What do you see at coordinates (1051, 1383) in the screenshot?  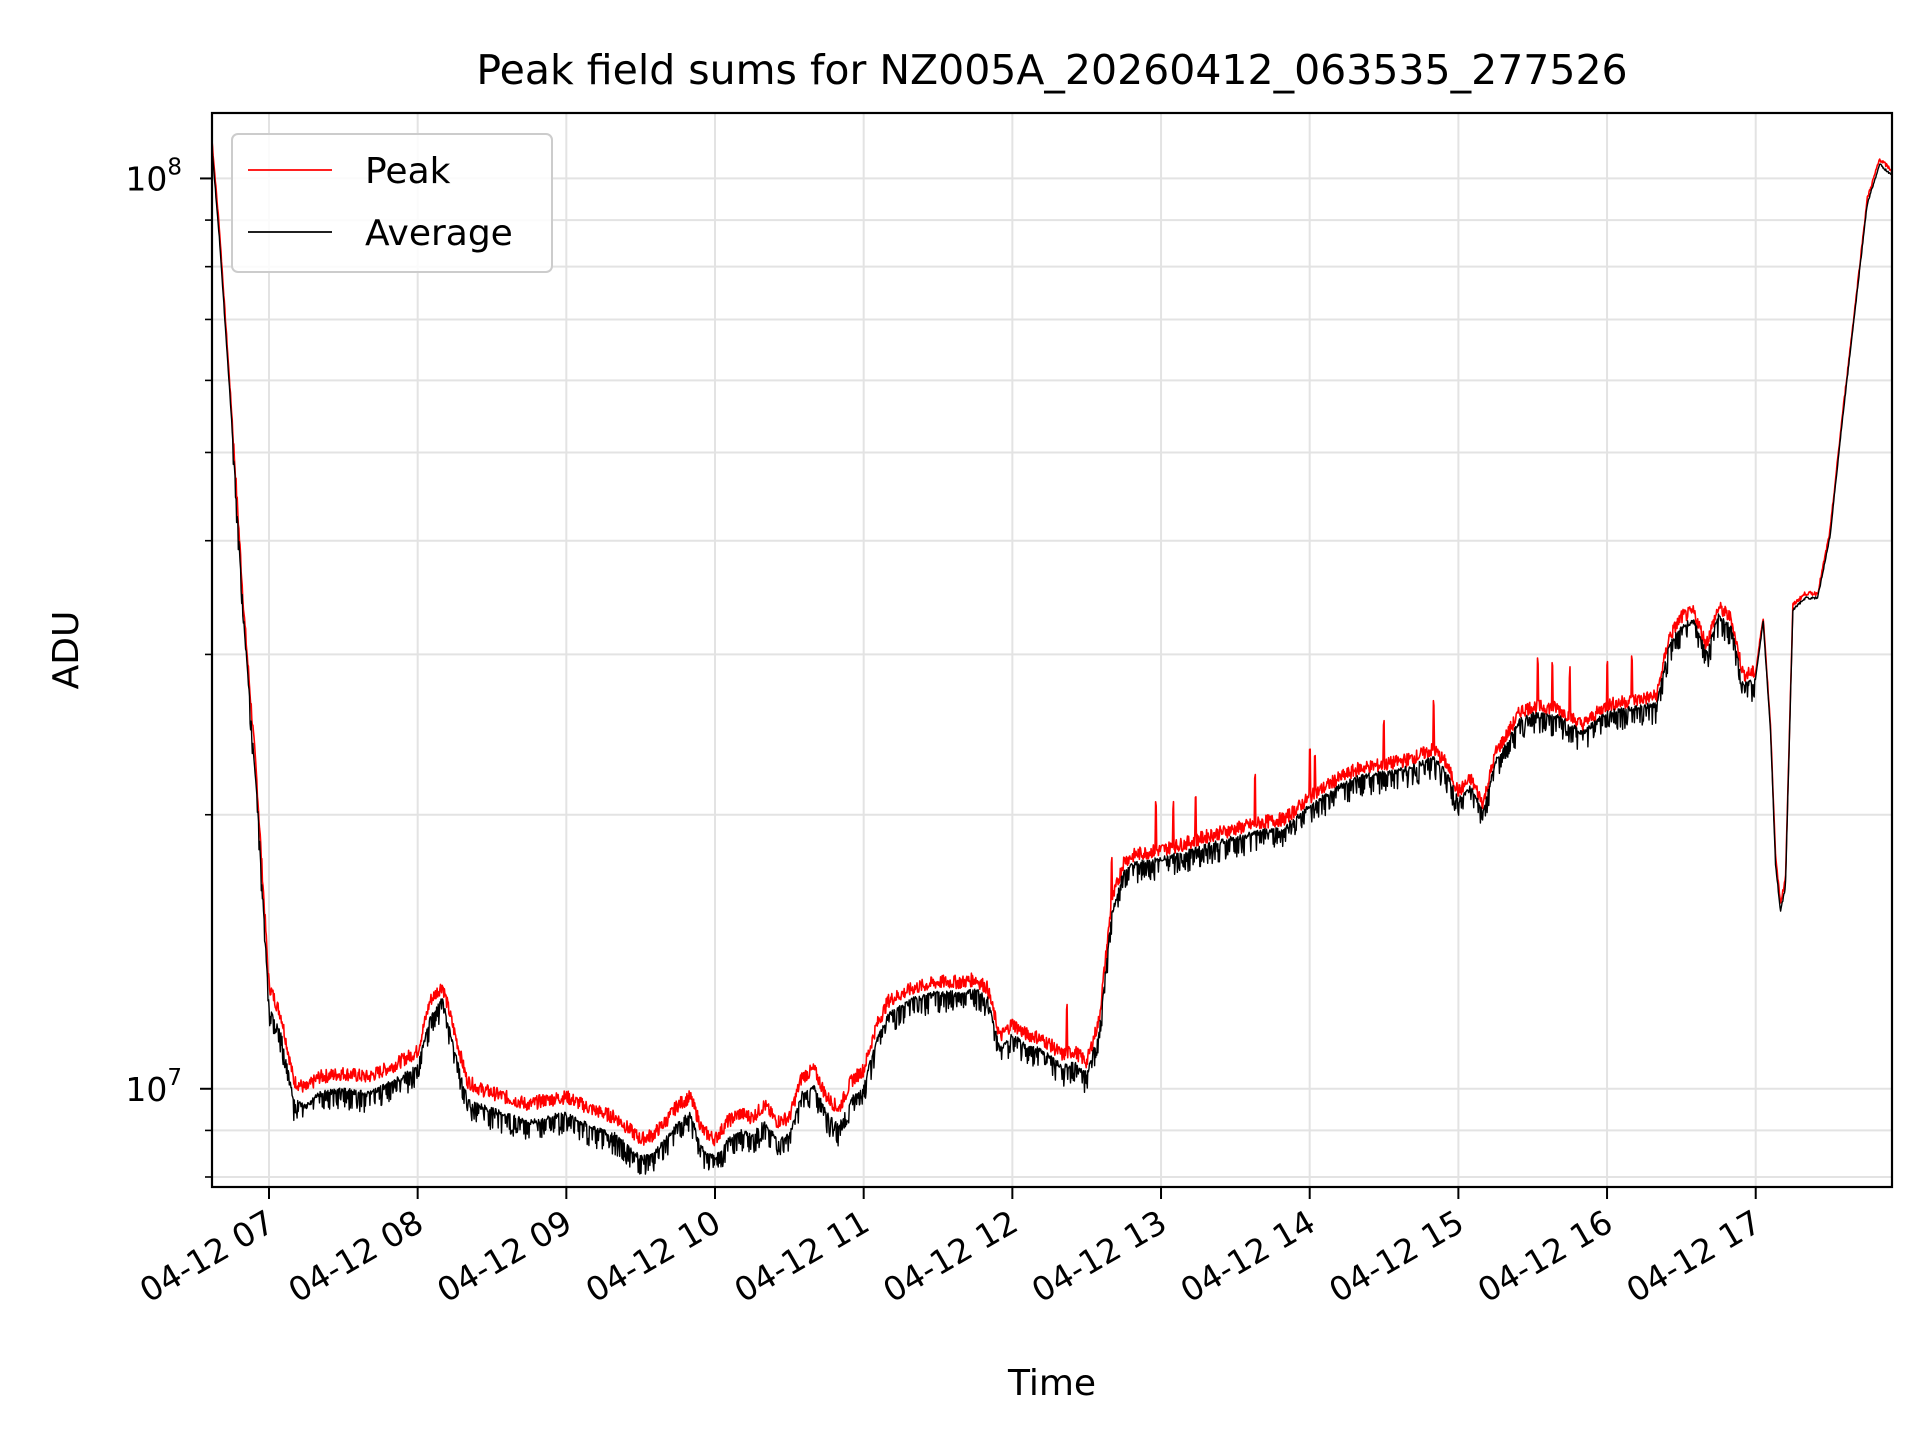 I see `x-axis-label: Time` at bounding box center [1051, 1383].